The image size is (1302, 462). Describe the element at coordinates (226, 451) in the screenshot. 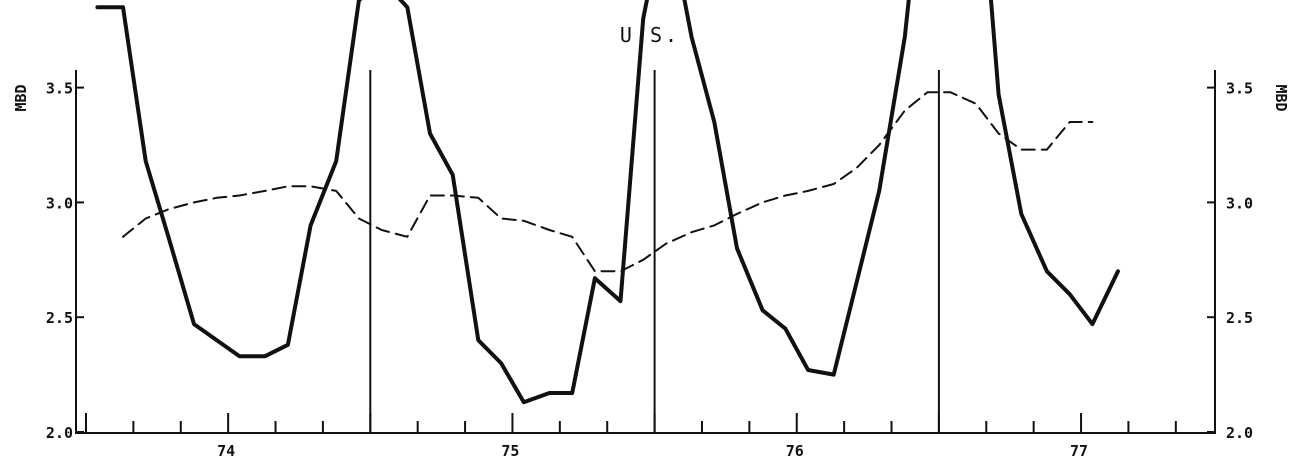

I see `x-tick-label: 74` at that location.